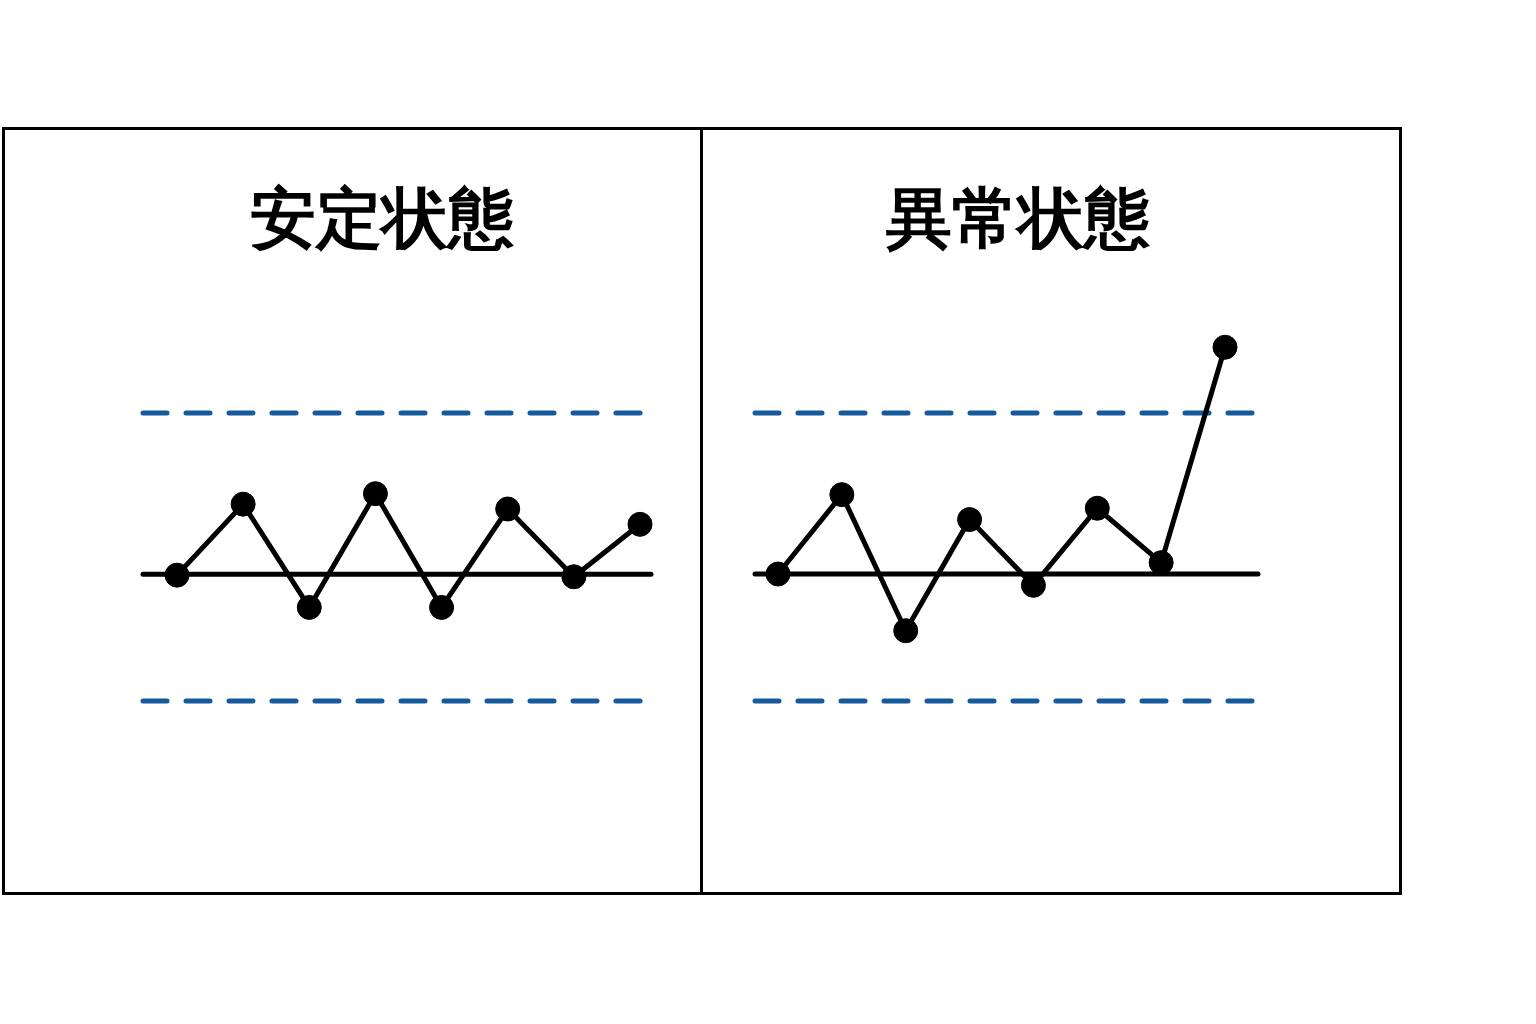 The image size is (1536, 1024). Describe the element at coordinates (382, 219) in the screenshot. I see `chart-title: 安定状態` at that location.